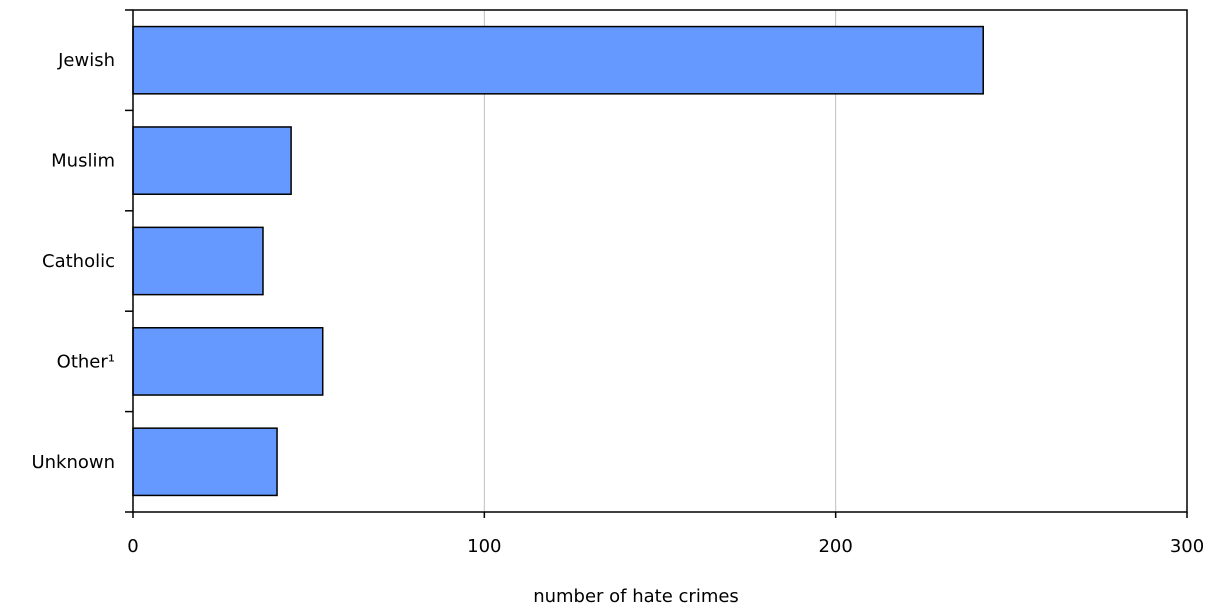 Image resolution: width=1216 pixels, height=610 pixels. What do you see at coordinates (835, 546) in the screenshot?
I see `x-tick-label: 200` at bounding box center [835, 546].